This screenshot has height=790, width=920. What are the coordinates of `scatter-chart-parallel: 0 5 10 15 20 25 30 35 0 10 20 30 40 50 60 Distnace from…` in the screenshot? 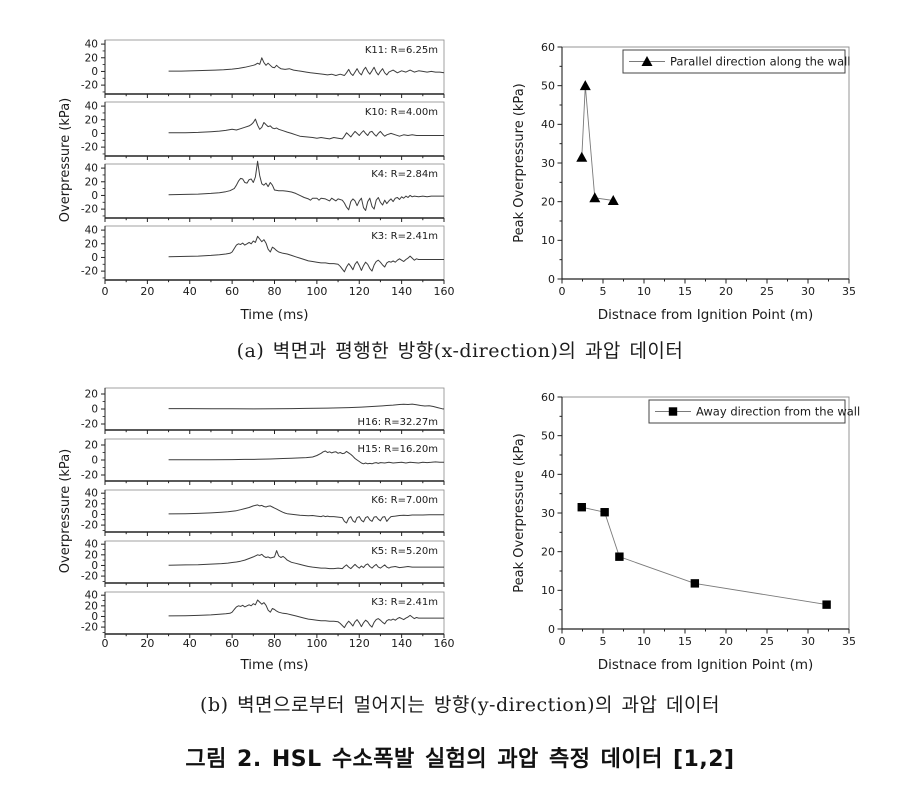 It's located at (684, 182).